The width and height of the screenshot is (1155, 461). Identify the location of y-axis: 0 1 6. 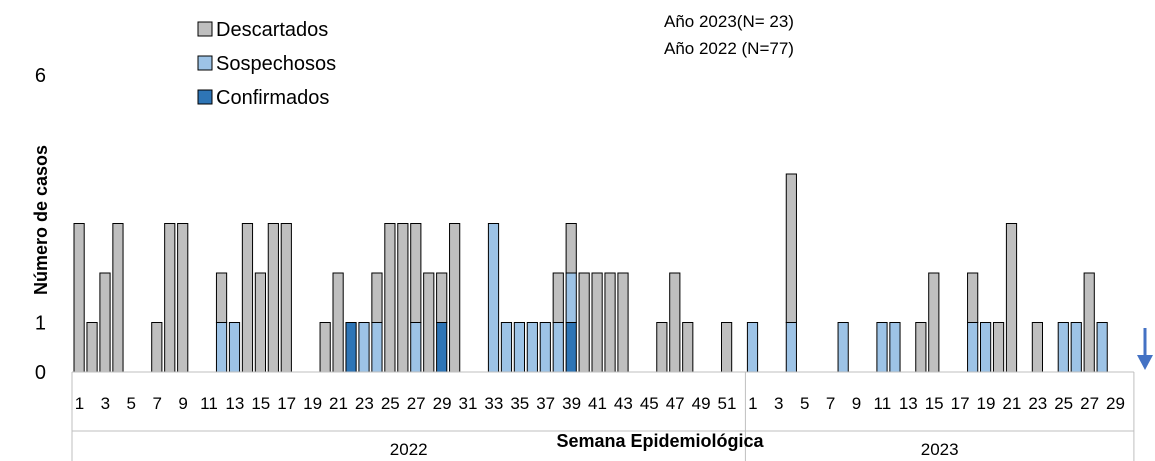
(40, 224).